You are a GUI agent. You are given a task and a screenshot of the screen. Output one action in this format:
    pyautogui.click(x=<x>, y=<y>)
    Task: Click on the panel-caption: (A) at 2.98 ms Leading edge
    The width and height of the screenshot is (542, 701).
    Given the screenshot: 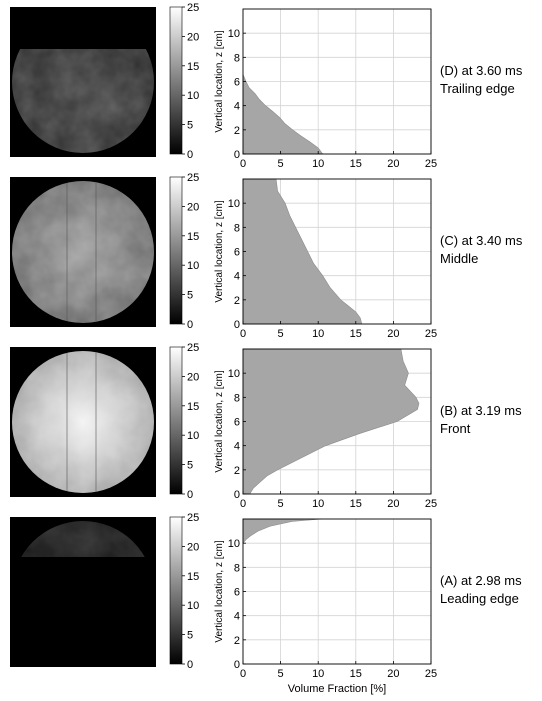 What is the action you would take?
    pyautogui.click(x=490, y=590)
    